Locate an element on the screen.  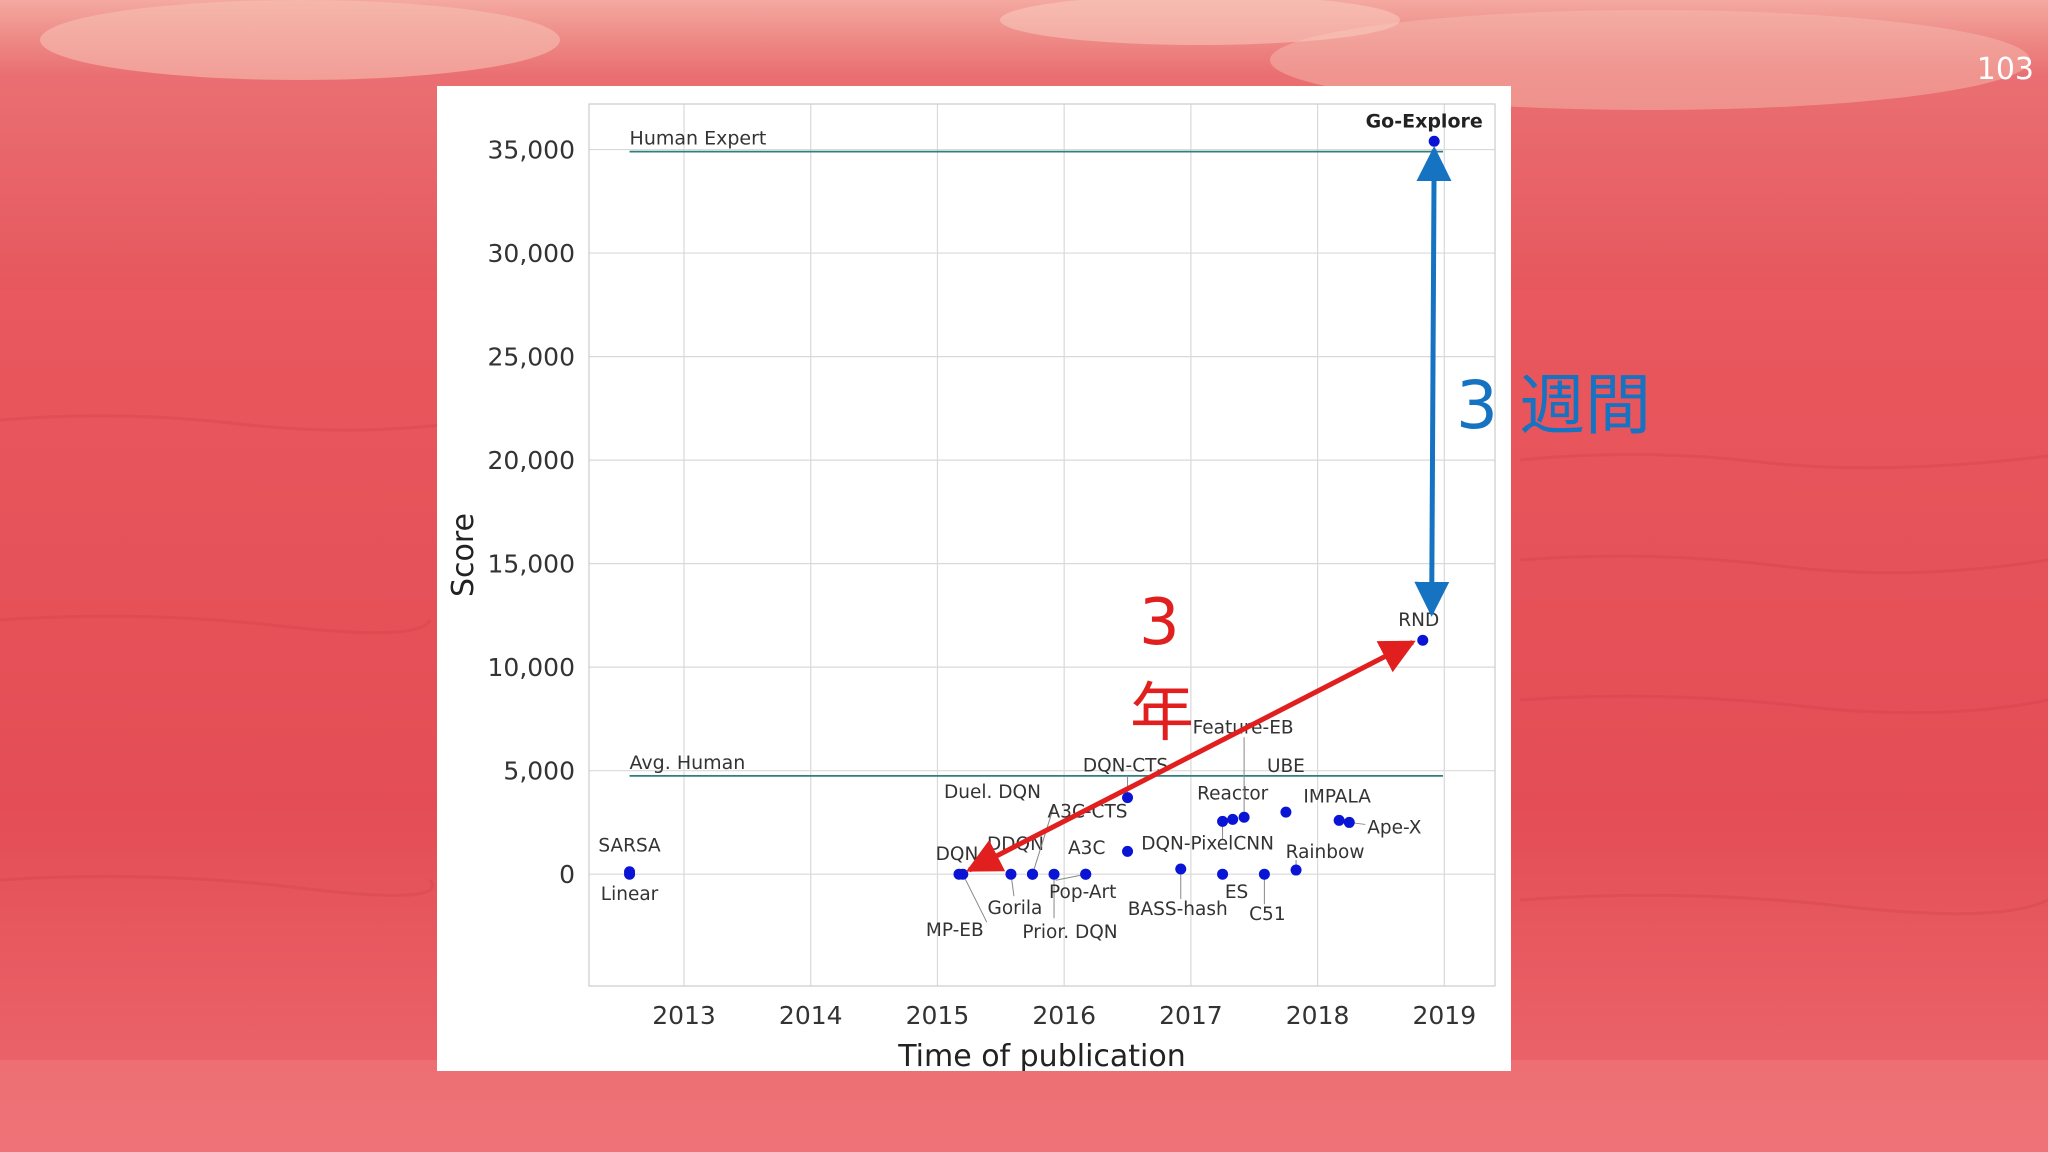
point-dqn-cts is located at coordinates (1128, 798).